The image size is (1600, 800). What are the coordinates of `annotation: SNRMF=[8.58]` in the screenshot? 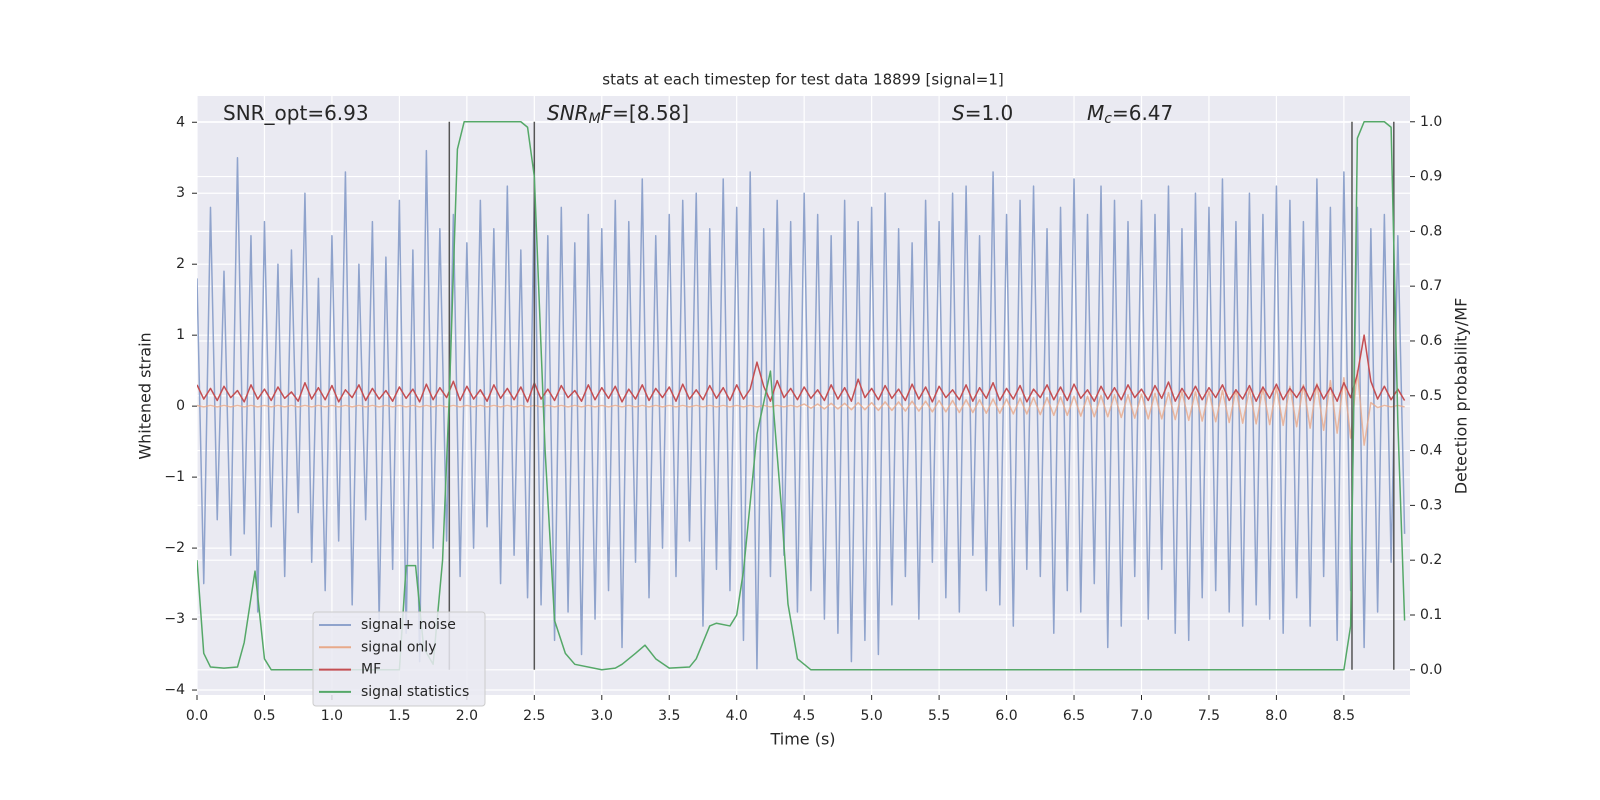 It's located at (618, 114).